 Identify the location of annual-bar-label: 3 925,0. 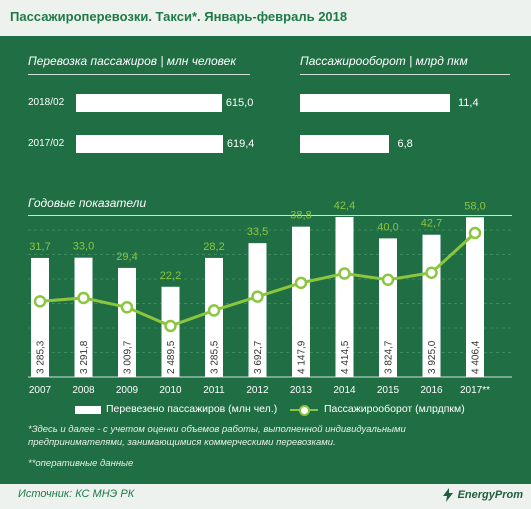
(432, 357).